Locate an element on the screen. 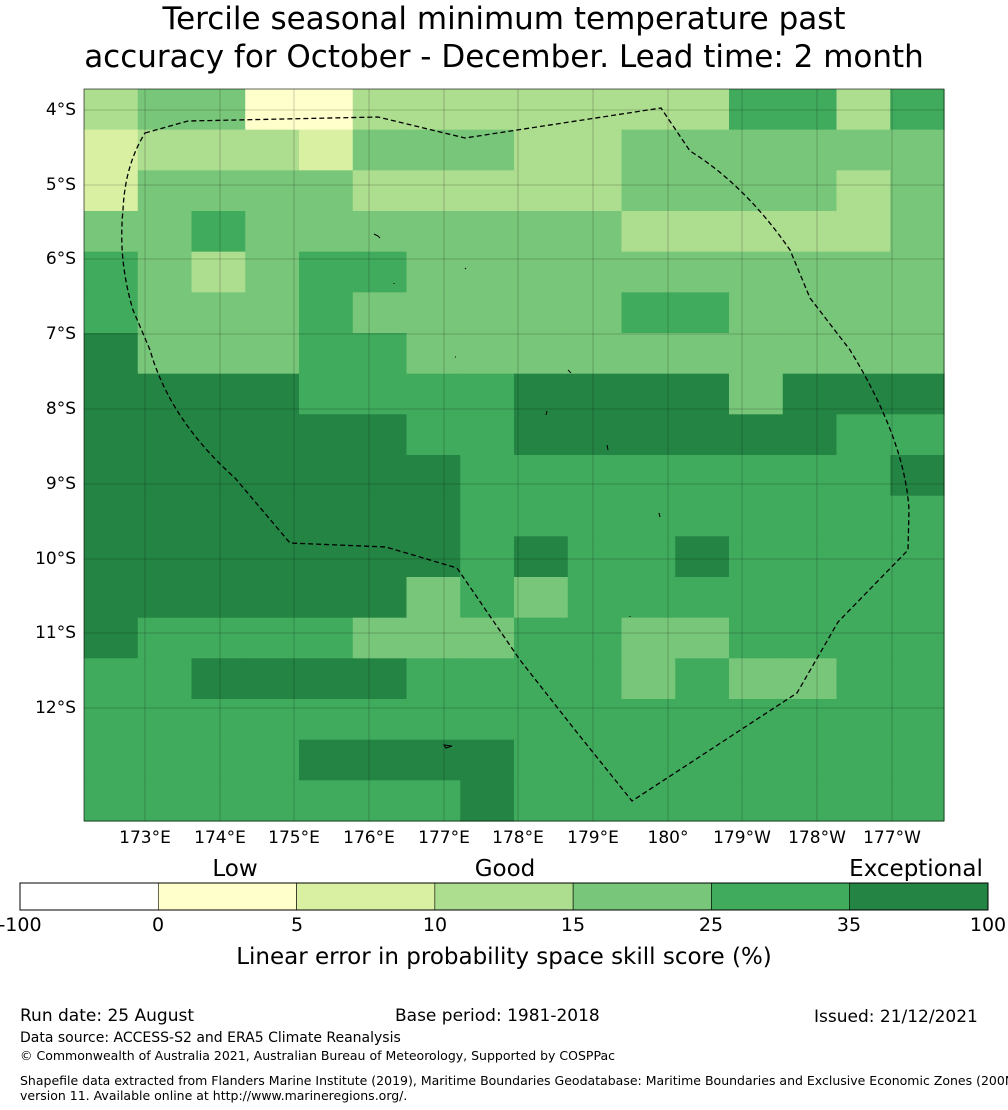  lon-label-180: 180° is located at coordinates (668, 838).